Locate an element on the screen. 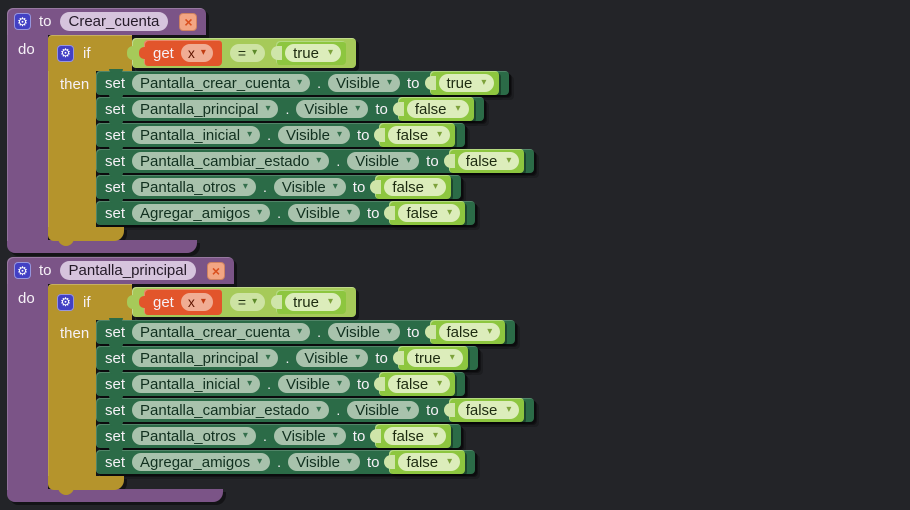 This screenshot has width=910, height=510. component-name: Pantalla_otros is located at coordinates (188, 436).